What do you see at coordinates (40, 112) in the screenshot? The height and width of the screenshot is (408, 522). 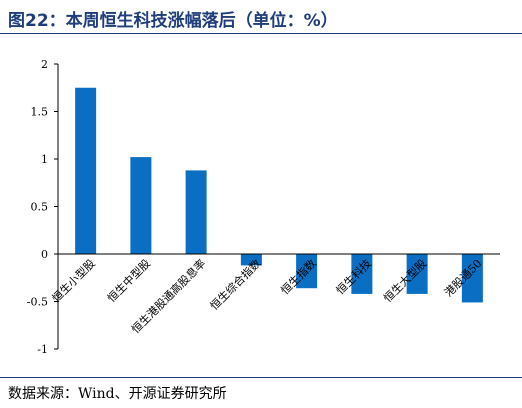 I see `y-tick-label: 1.5` at bounding box center [40, 112].